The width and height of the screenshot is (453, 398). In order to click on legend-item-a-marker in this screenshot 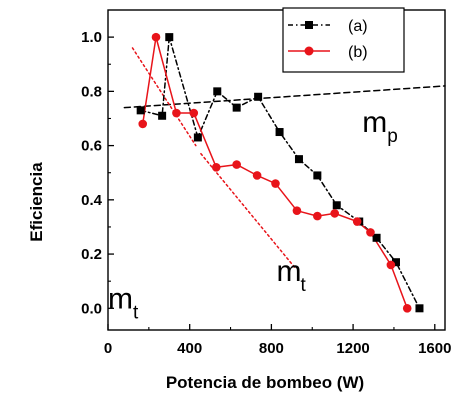, I will do `click(309, 25)`.